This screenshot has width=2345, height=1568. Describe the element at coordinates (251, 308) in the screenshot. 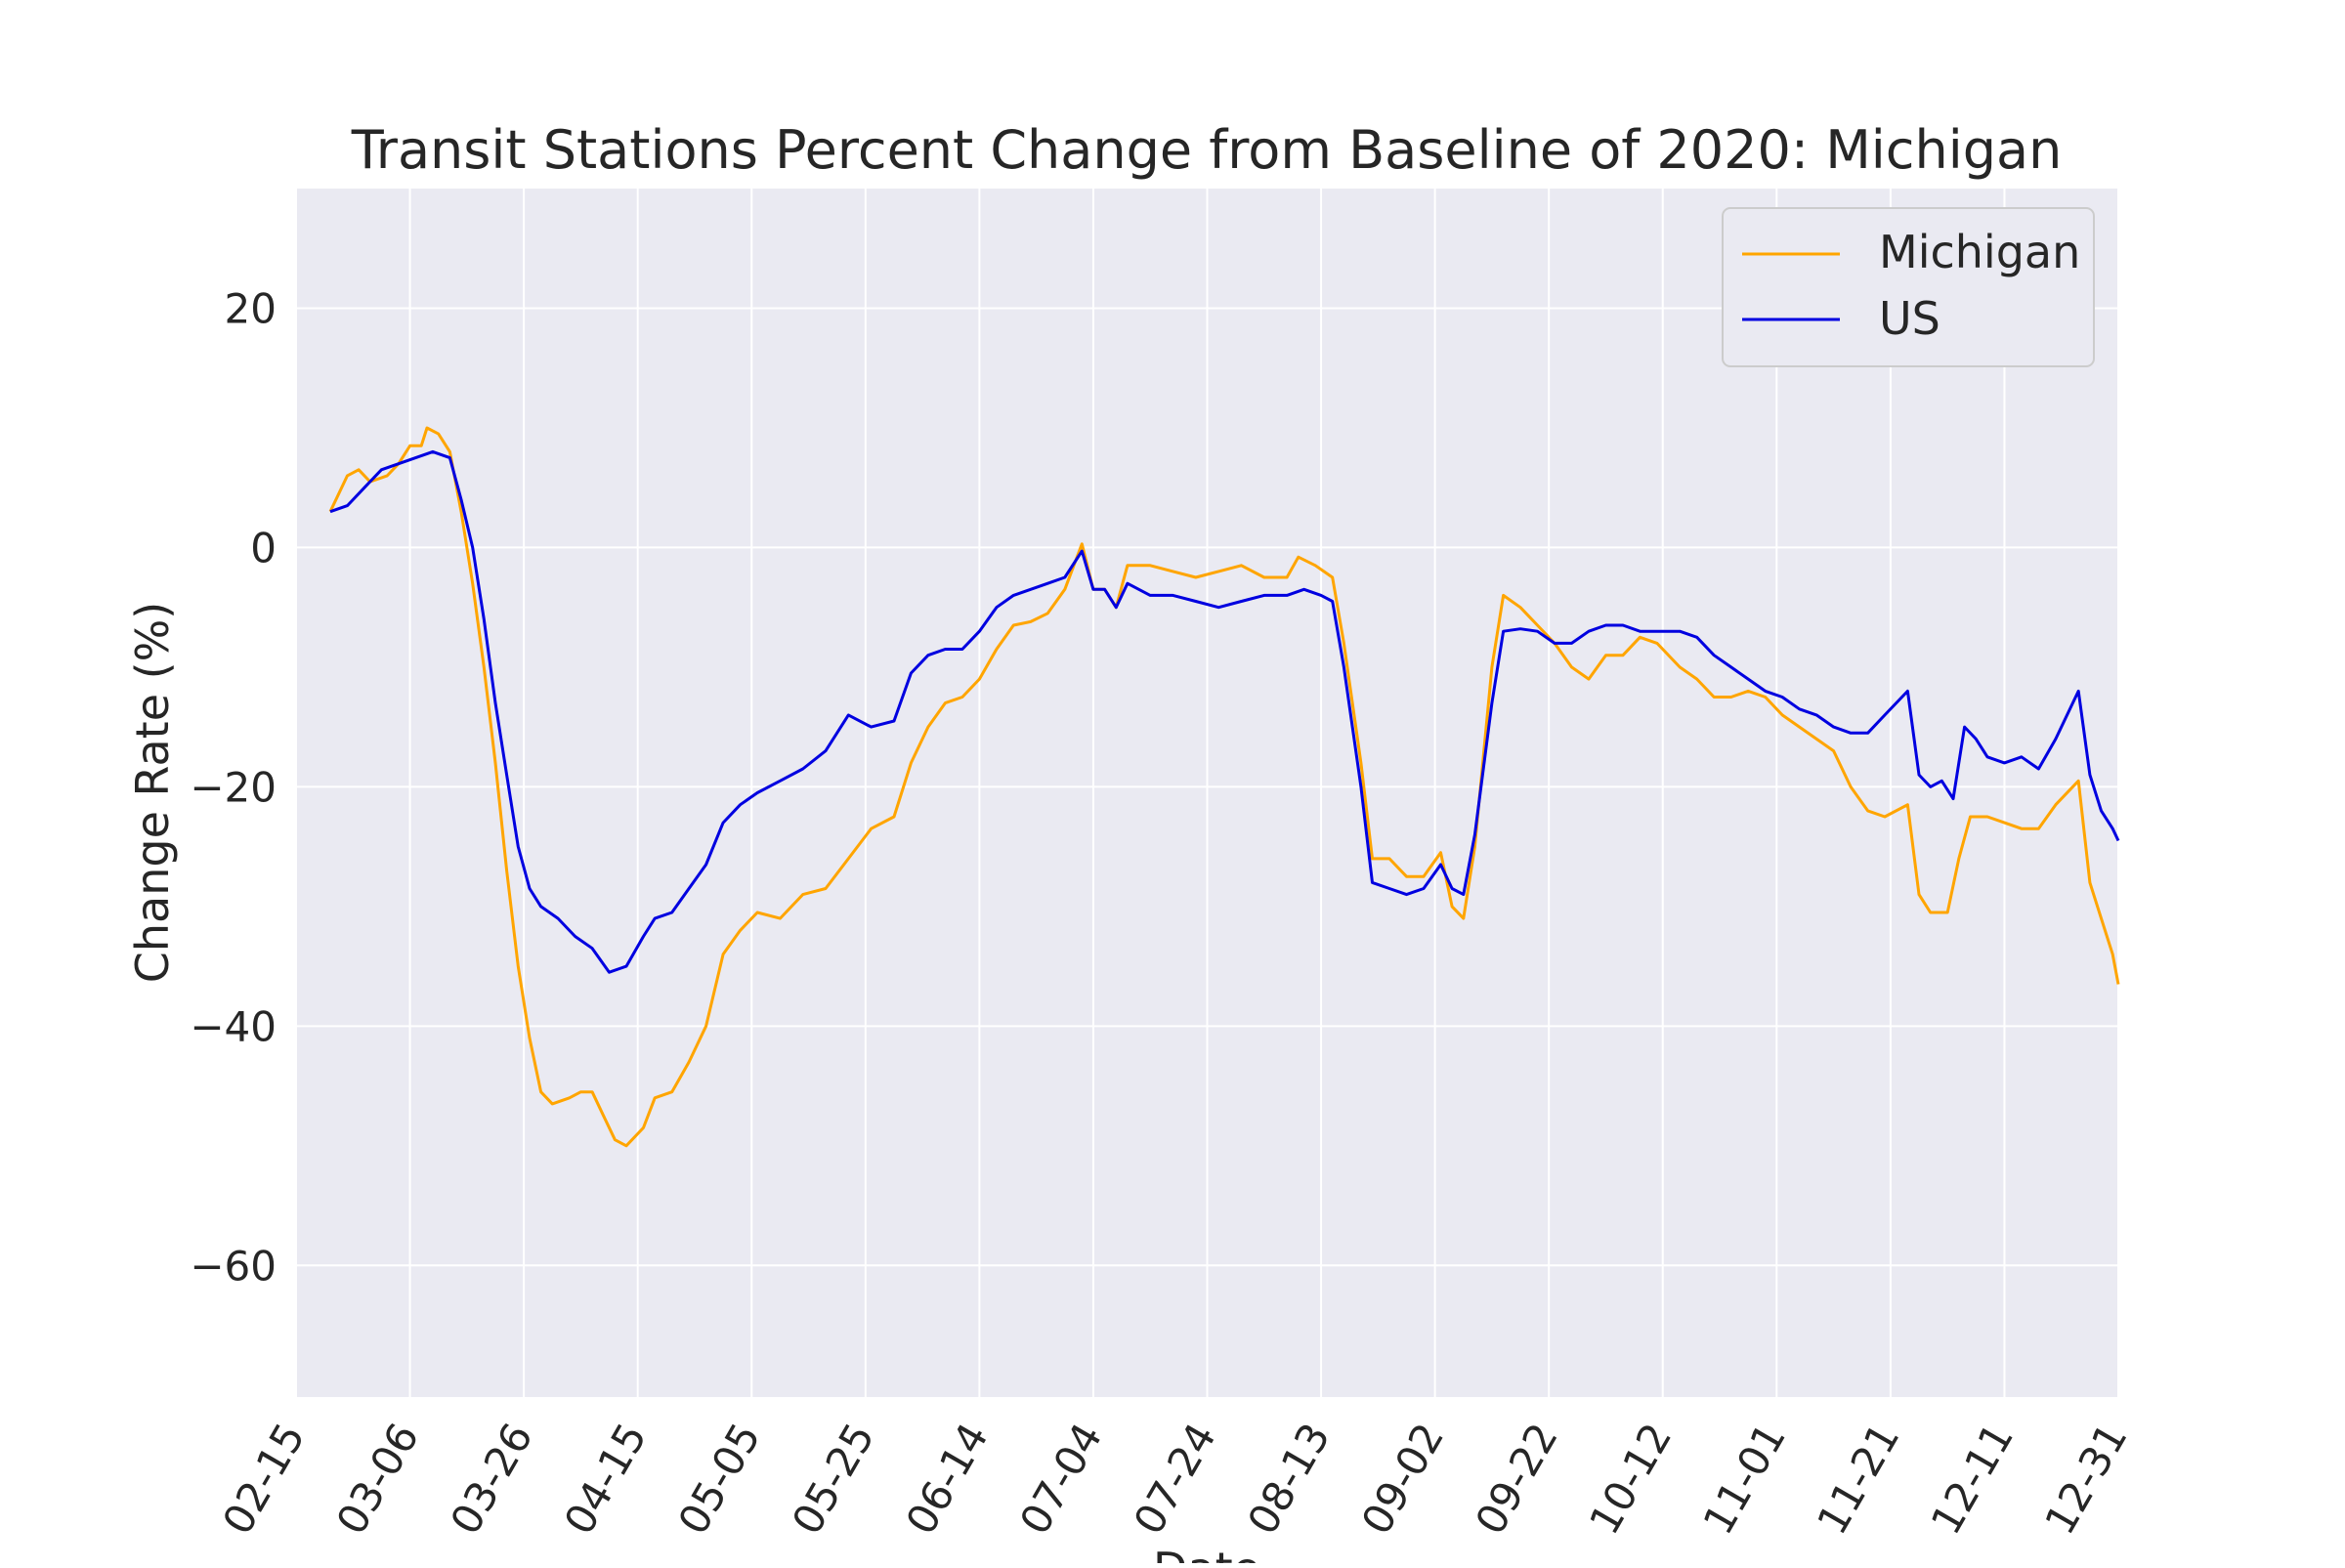

I see `y-tick-label: 20` at that location.